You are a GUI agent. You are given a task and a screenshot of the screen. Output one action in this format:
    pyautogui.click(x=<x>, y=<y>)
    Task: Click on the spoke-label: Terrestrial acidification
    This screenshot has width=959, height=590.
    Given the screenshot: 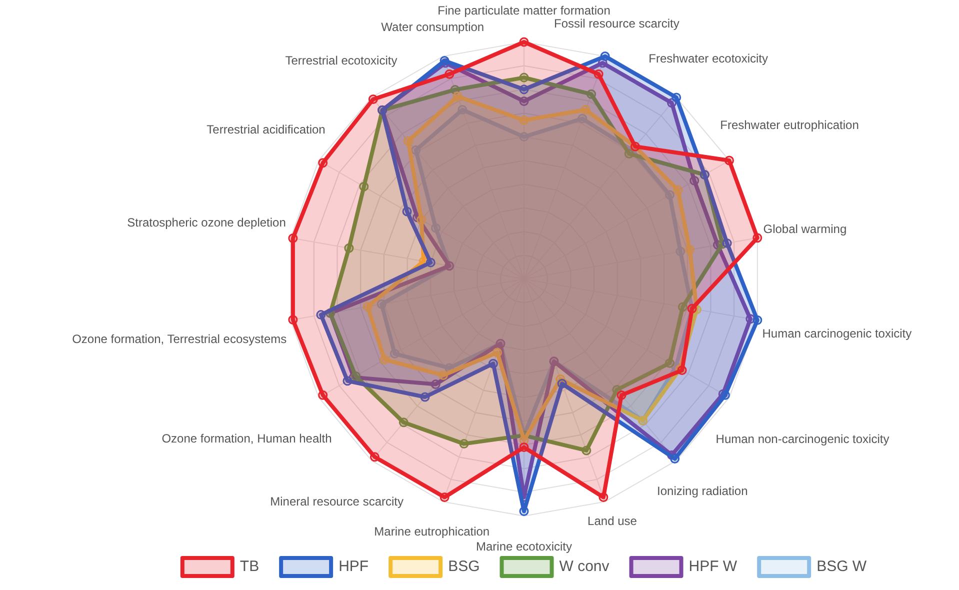 What is the action you would take?
    pyautogui.click(x=266, y=129)
    